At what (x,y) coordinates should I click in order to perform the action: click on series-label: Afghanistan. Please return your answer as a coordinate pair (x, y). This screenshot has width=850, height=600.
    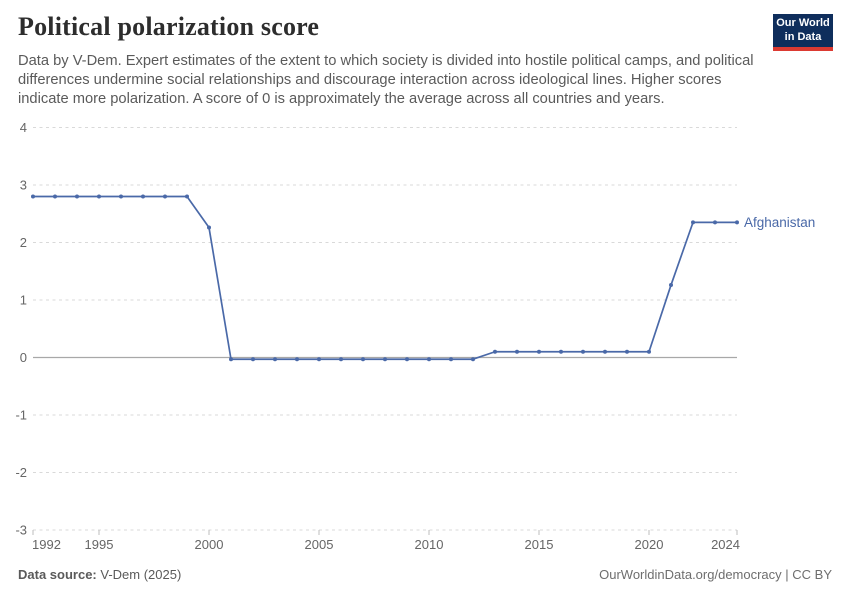
    Looking at the image, I should click on (779, 222).